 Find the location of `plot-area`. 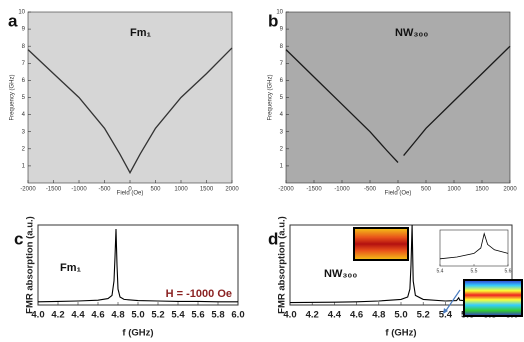

plot-area is located at coordinates (138, 265).